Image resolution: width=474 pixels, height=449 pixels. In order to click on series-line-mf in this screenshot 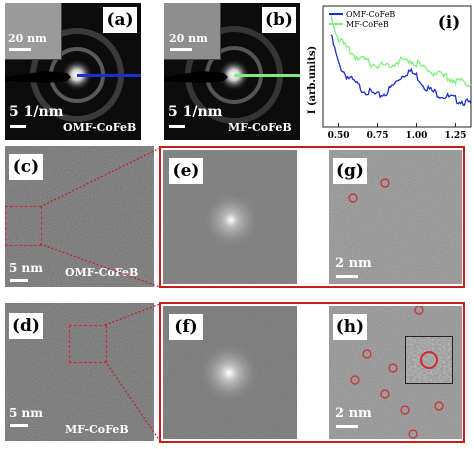, I will do `click(401, 50)`.